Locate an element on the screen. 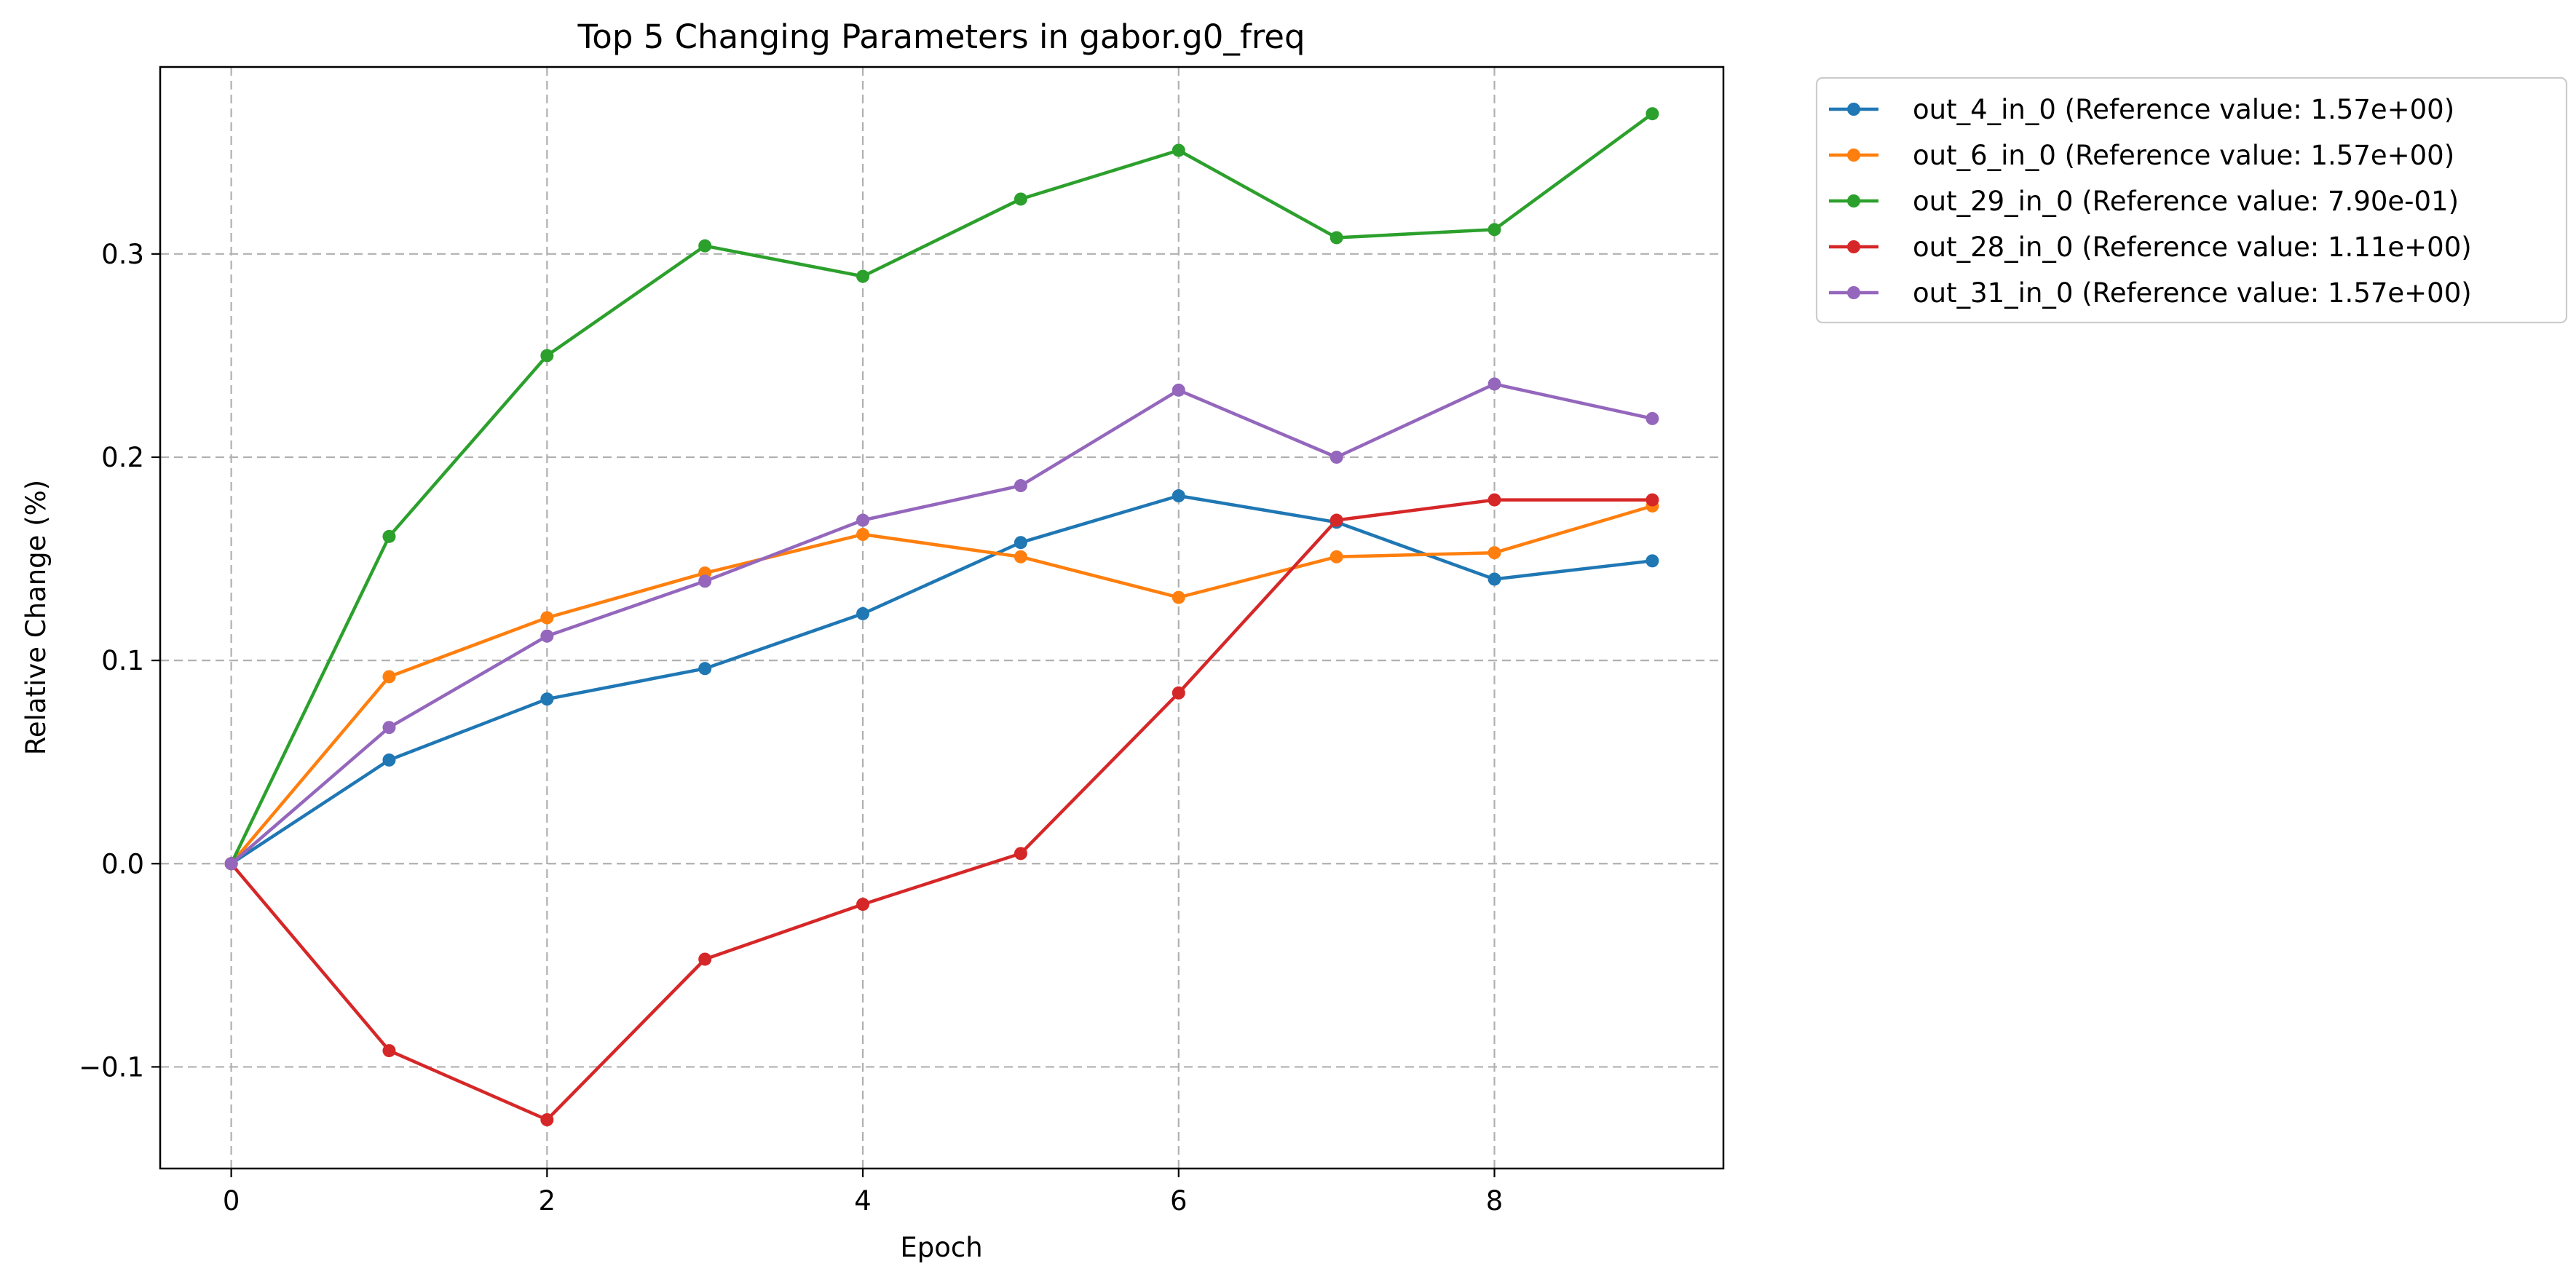 This screenshot has height=1285, width=2576. legend-item: out_29_in_0 (Reference value: 7.90e-01) is located at coordinates (2144, 201).